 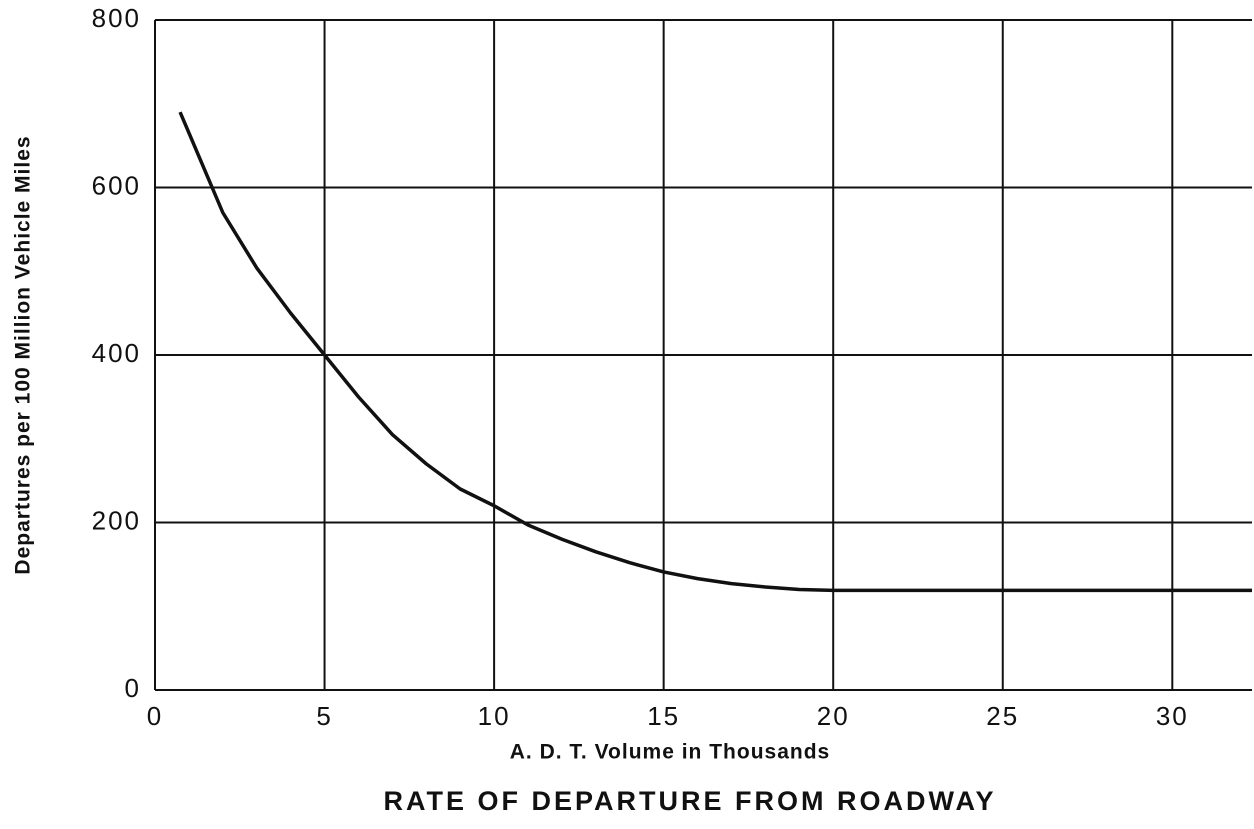 What do you see at coordinates (494, 716) in the screenshot?
I see `x-tick-label: 10` at bounding box center [494, 716].